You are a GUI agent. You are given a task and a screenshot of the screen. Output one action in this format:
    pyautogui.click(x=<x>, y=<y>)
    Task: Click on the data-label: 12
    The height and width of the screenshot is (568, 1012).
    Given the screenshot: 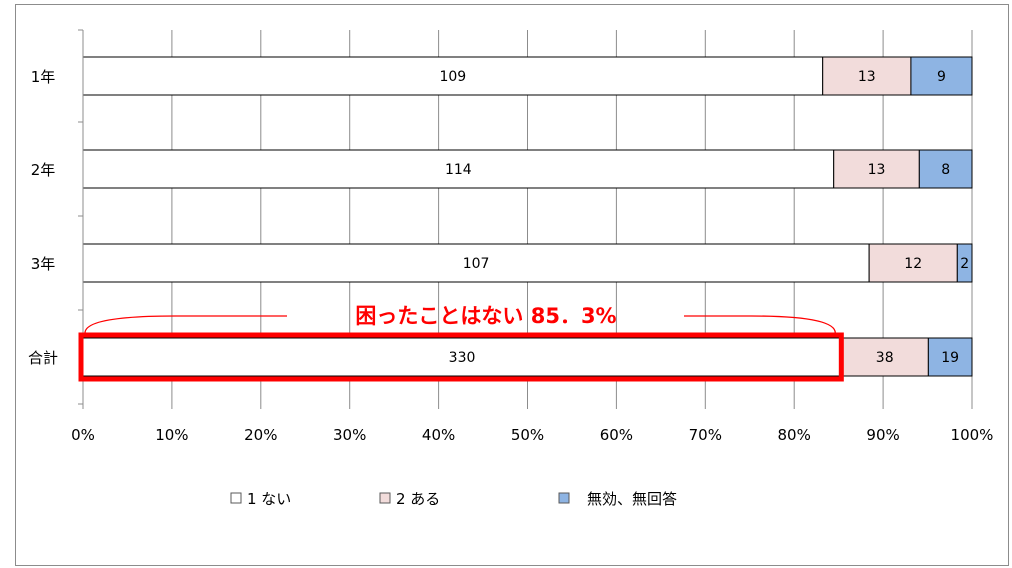 What is the action you would take?
    pyautogui.click(x=913, y=264)
    